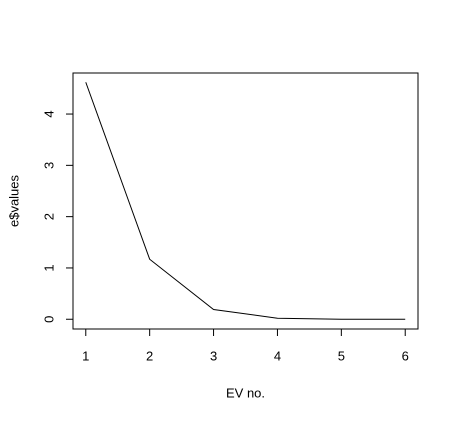 The height and width of the screenshot is (421, 456). What do you see at coordinates (48, 319) in the screenshot?
I see `y-tick-label: 0` at bounding box center [48, 319].